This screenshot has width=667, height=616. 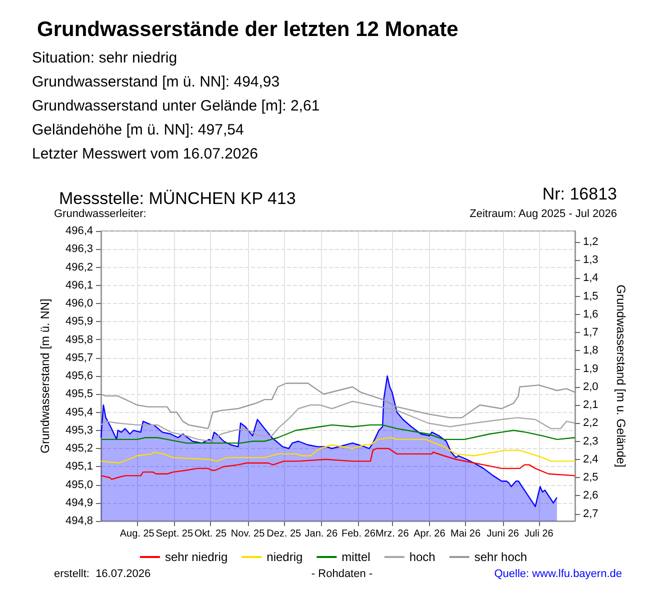 What do you see at coordinates (321, 534) in the screenshot?
I see `x-tick-label: Jan. 26` at bounding box center [321, 534].